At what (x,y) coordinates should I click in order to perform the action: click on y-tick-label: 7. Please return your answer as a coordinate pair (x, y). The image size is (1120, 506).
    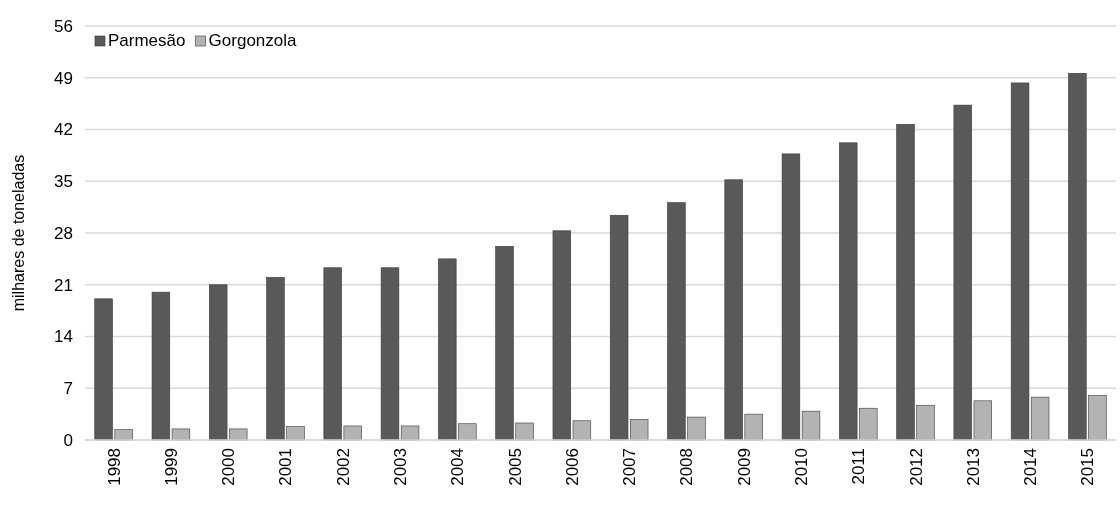
    Looking at the image, I should click on (68, 389).